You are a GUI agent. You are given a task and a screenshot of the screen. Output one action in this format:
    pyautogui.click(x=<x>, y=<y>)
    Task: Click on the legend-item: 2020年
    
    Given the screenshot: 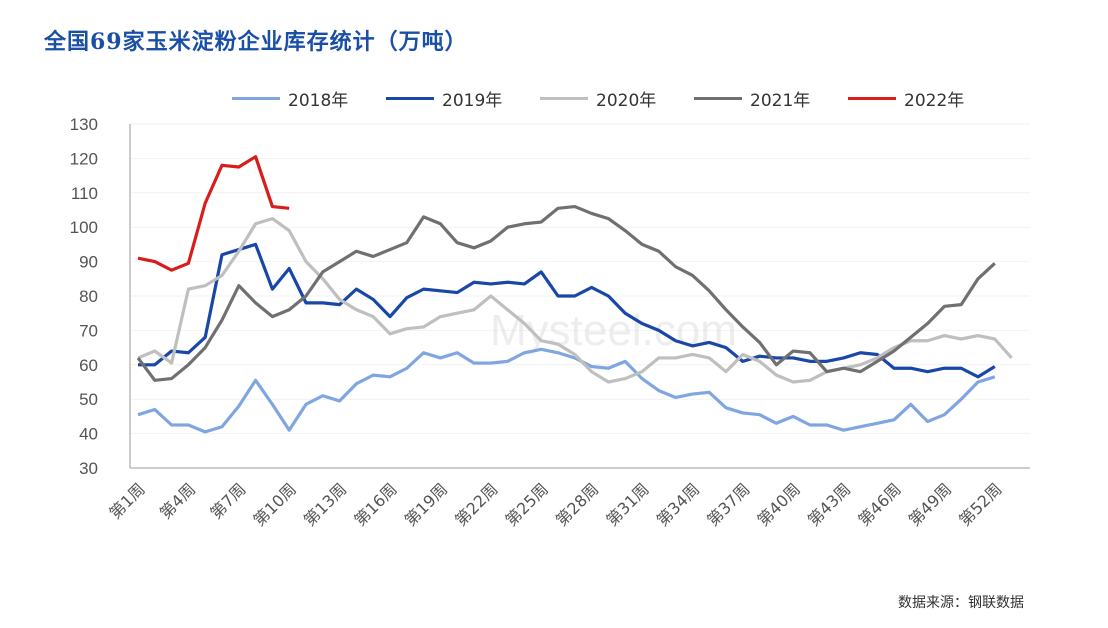 What is the action you would take?
    pyautogui.click(x=617, y=98)
    